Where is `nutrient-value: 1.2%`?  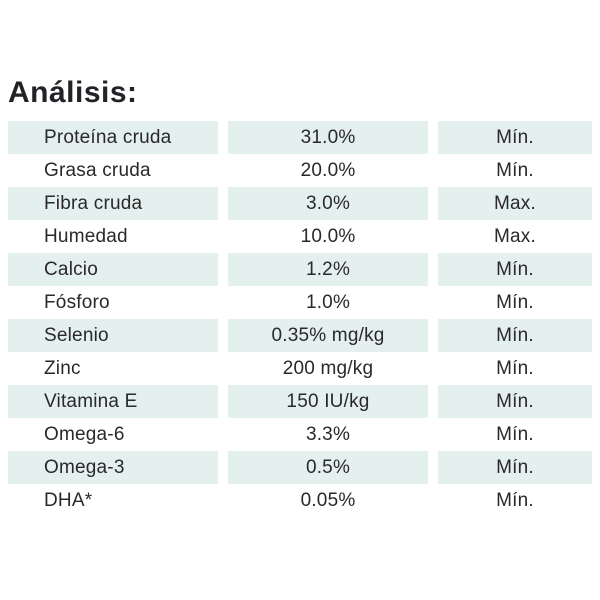
nutrient-value: 1.2% is located at coordinates (328, 269).